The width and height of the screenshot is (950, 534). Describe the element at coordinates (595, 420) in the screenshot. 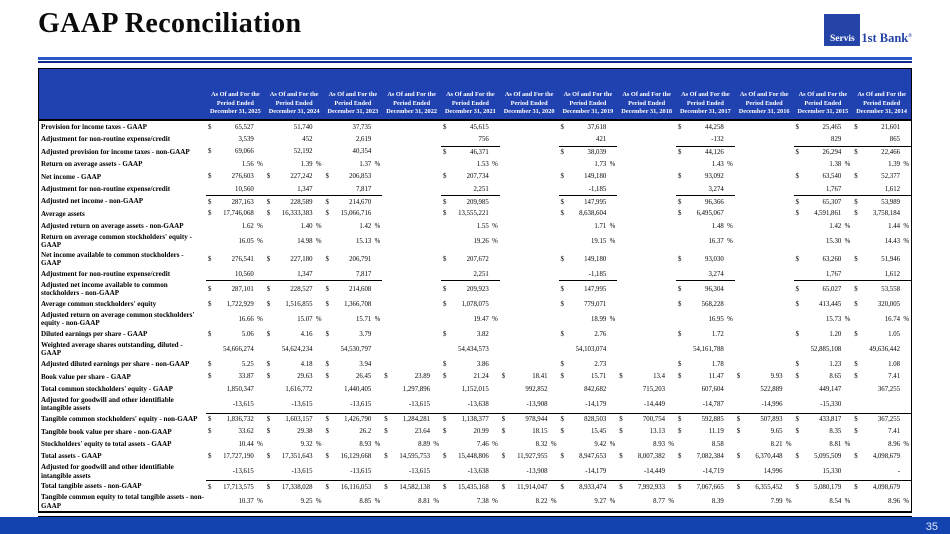

I see `cell-value: 828,503` at that location.